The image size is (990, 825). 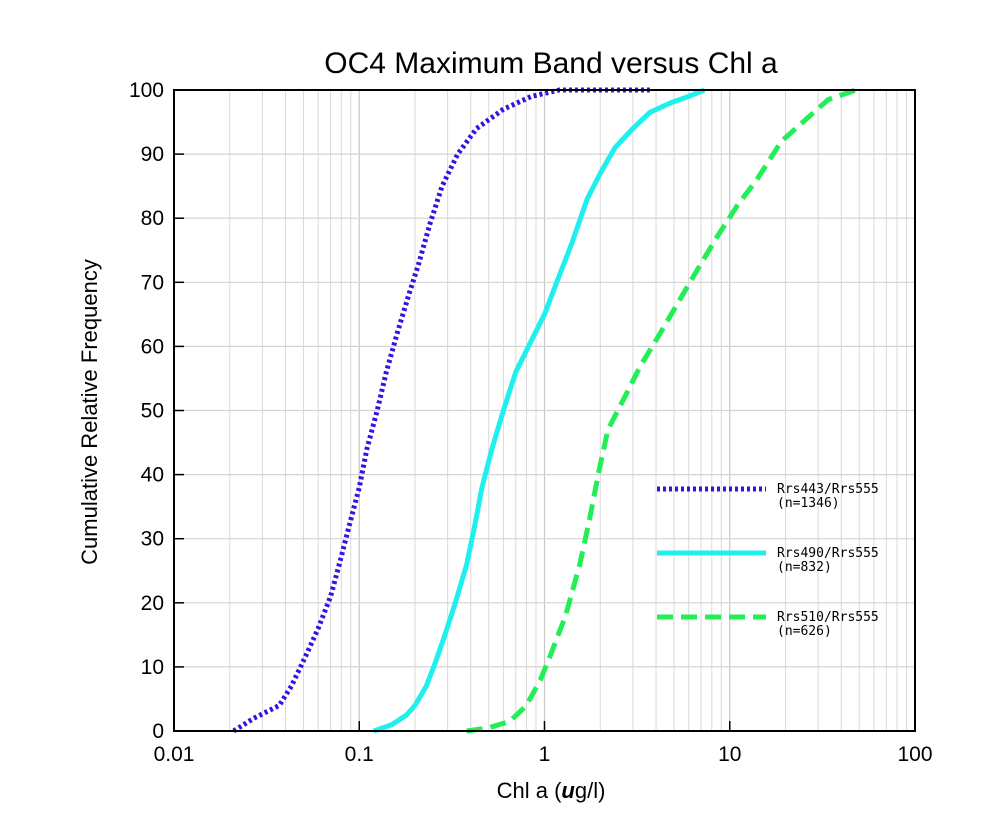 What do you see at coordinates (152, 411) in the screenshot?
I see `y-tick-label: 50` at bounding box center [152, 411].